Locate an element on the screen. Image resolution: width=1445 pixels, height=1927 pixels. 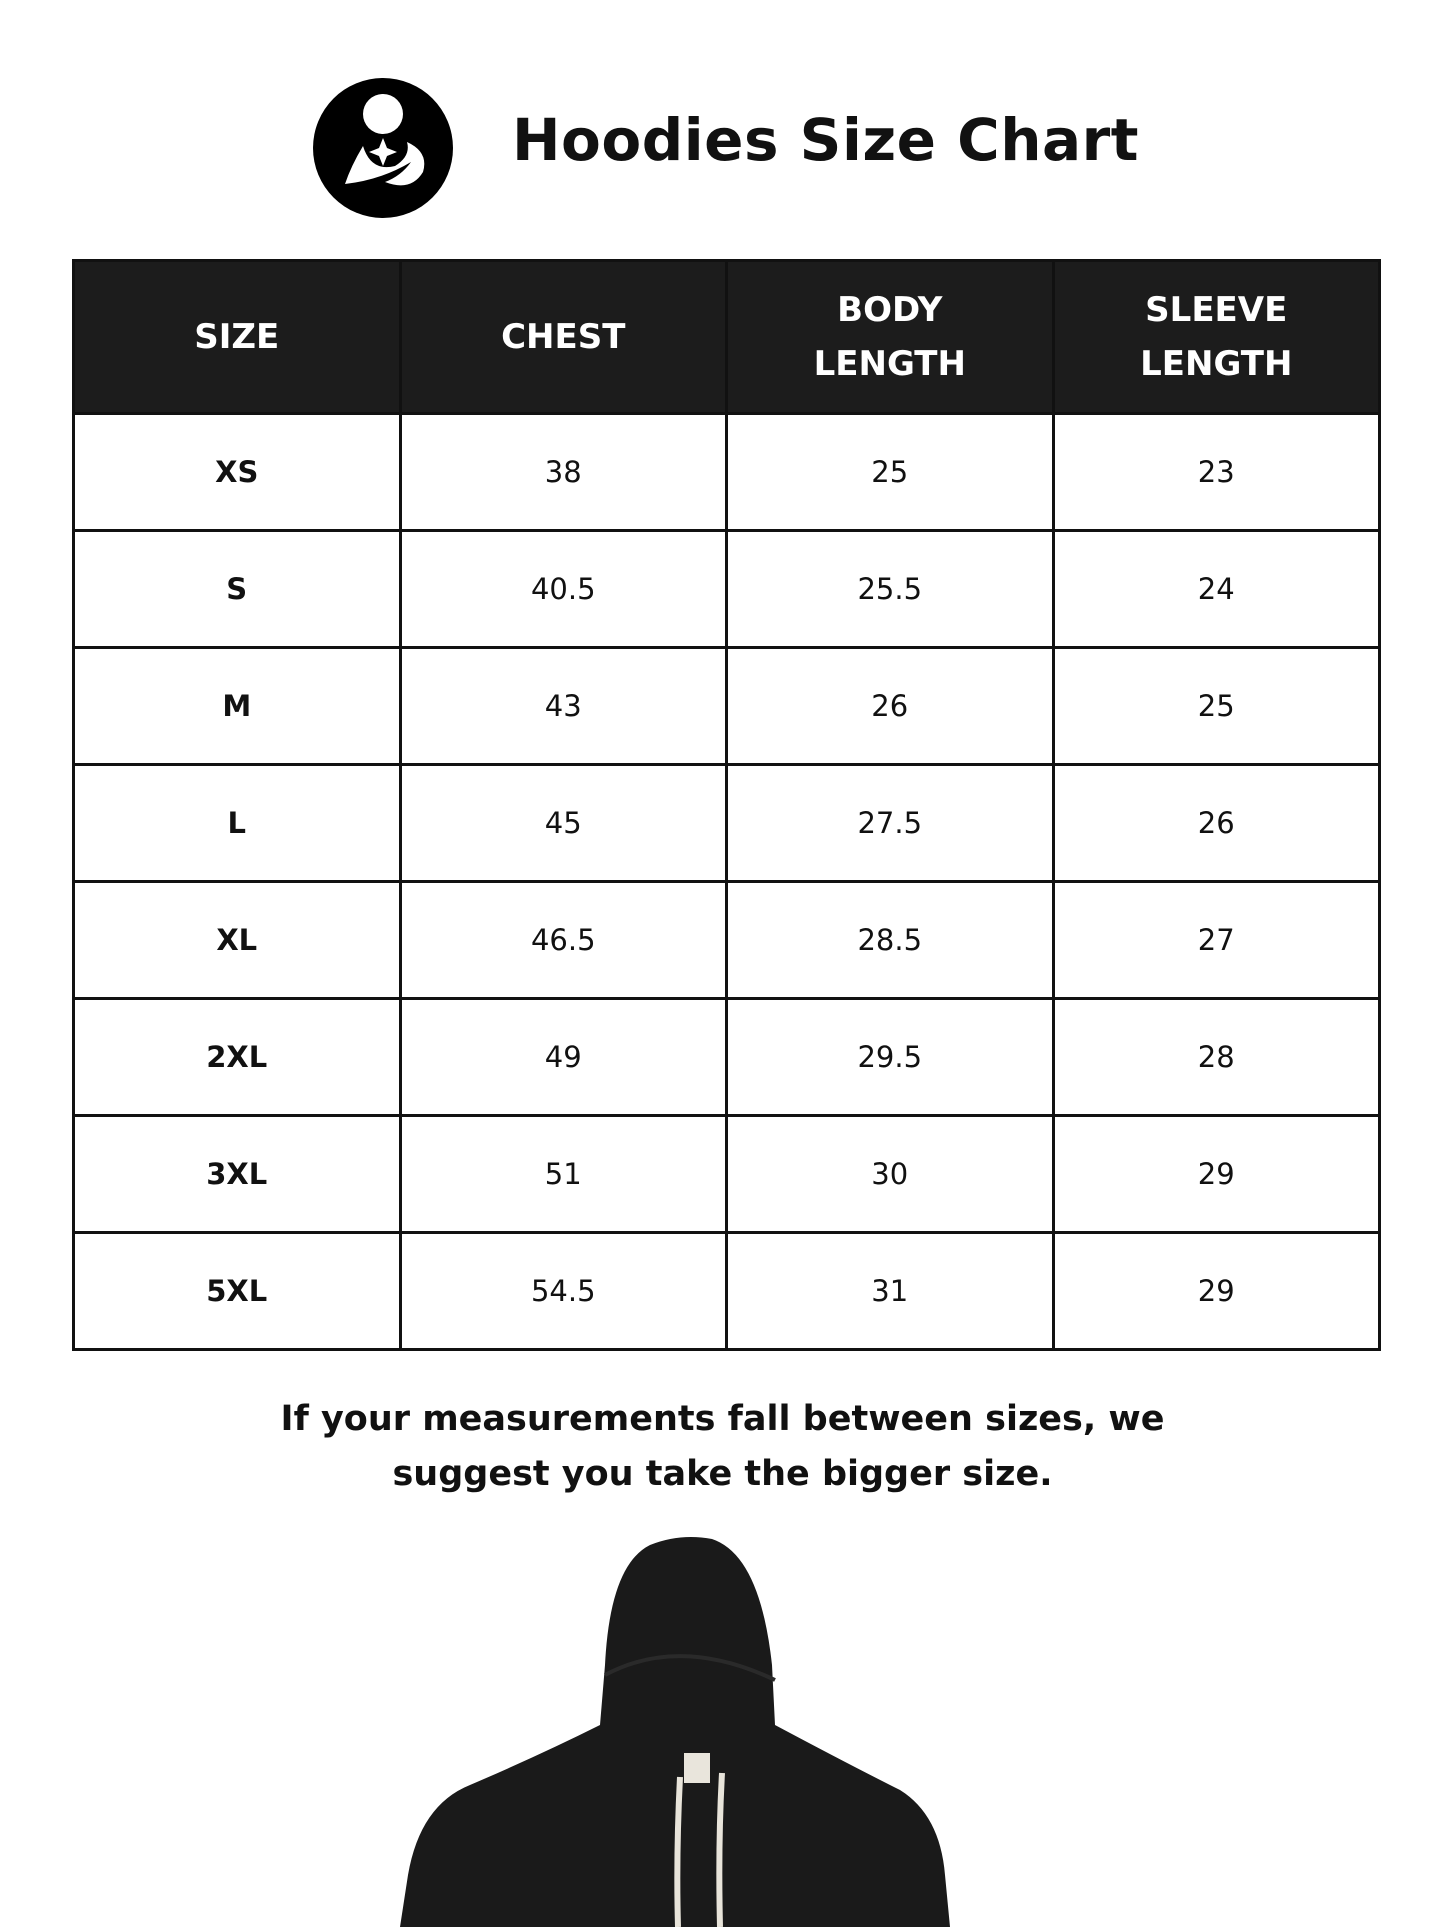
column-header-chest: CHEST is located at coordinates (563, 337).